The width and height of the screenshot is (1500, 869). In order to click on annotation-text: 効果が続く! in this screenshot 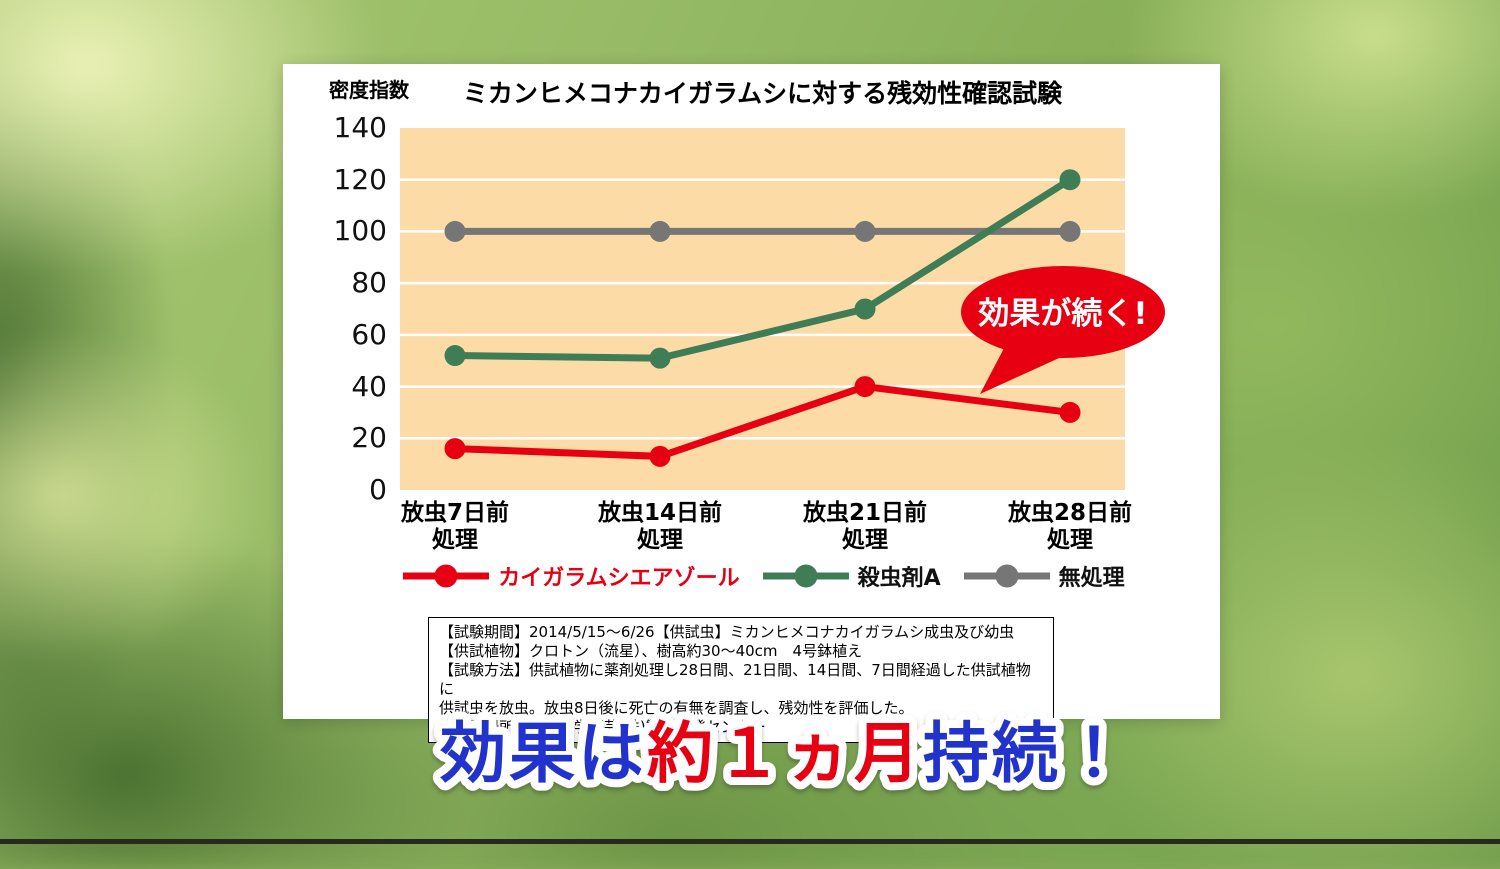, I will do `click(1062, 314)`.